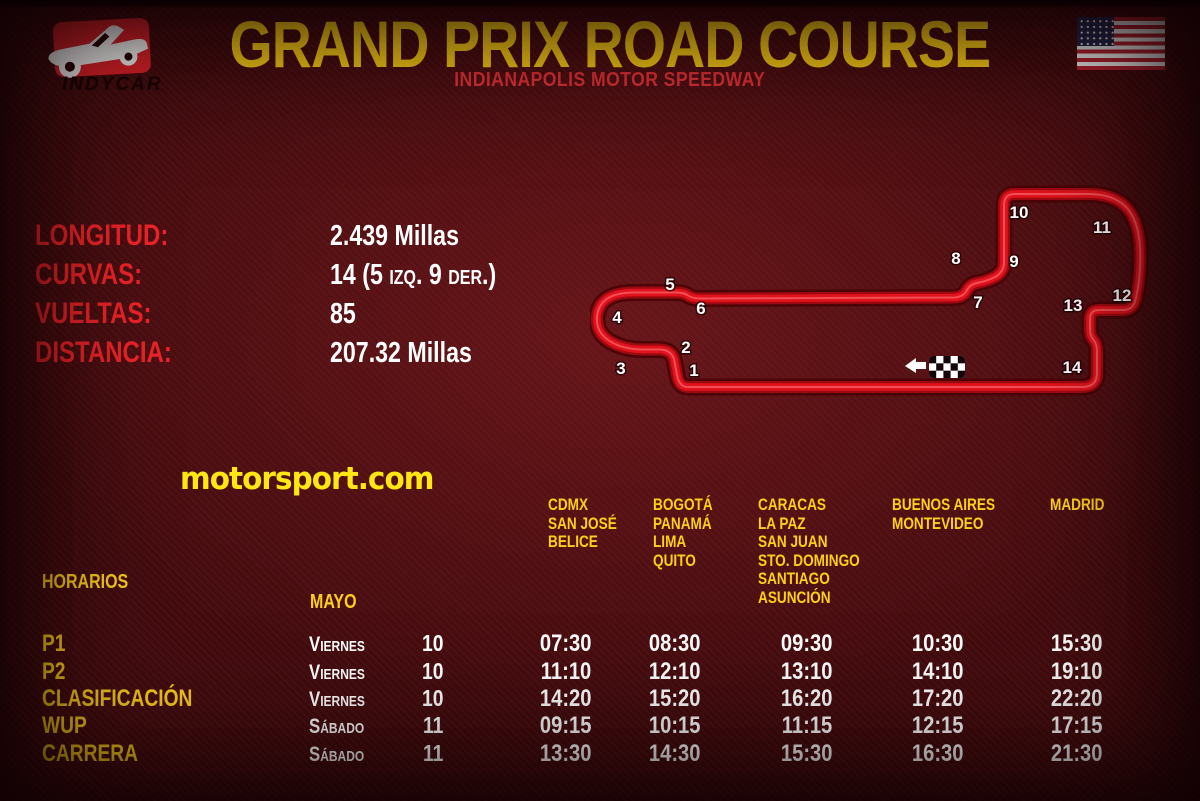 This screenshot has height=801, width=1200. I want to click on indycar-wordmark: INDYCAR, so click(112, 84).